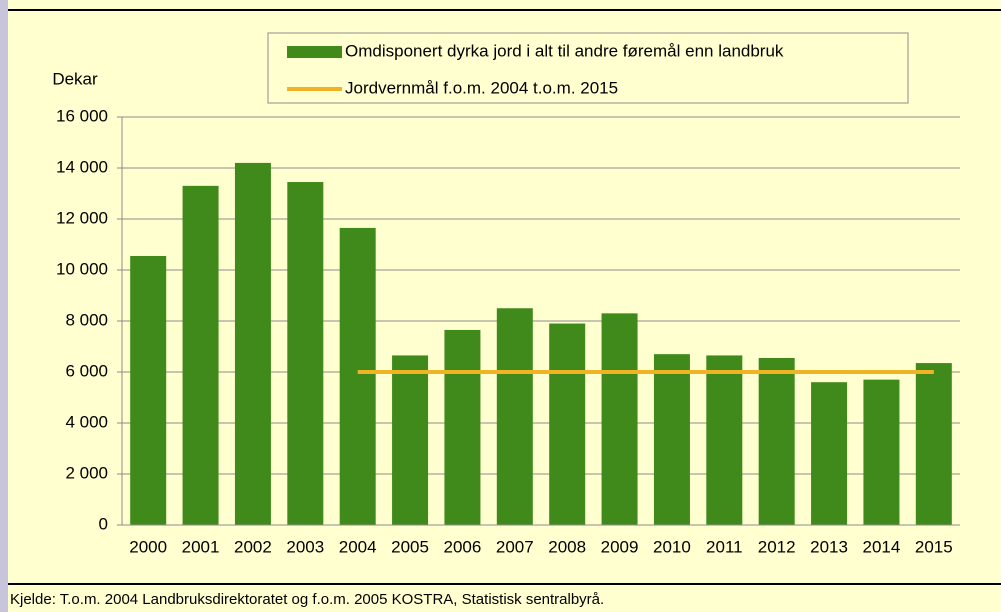 The width and height of the screenshot is (1001, 612). I want to click on x-tick-label: 2010, so click(672, 546).